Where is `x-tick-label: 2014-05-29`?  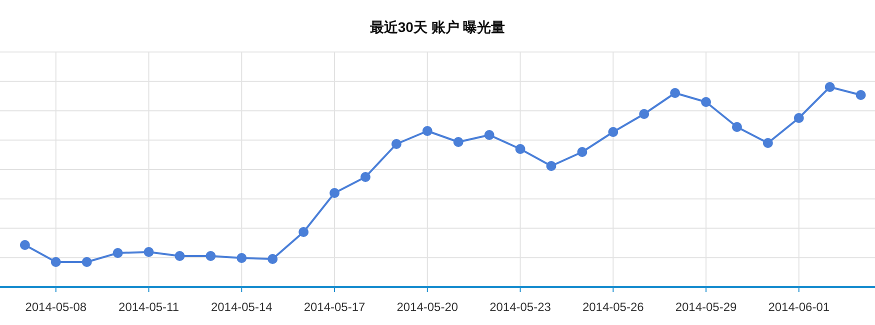 x-tick-label: 2014-05-29 is located at coordinates (706, 307).